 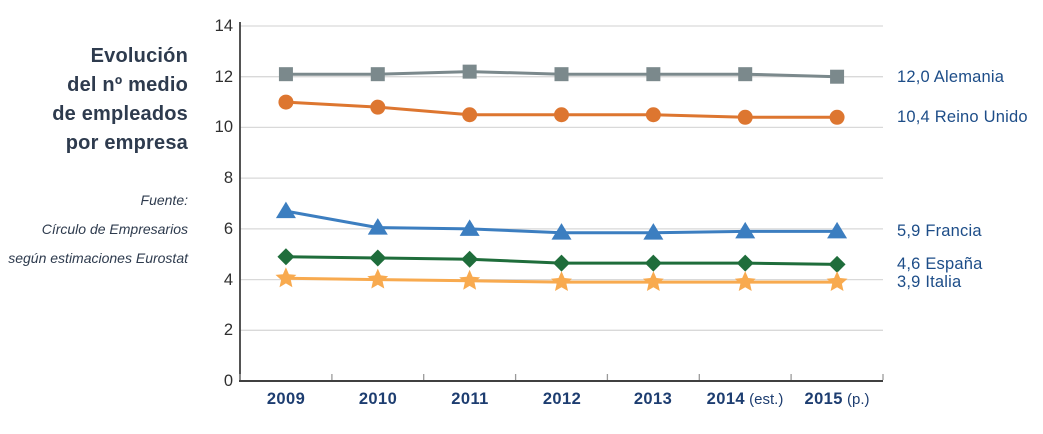 I want to click on x-tick-year: 2012, so click(x=562, y=399).